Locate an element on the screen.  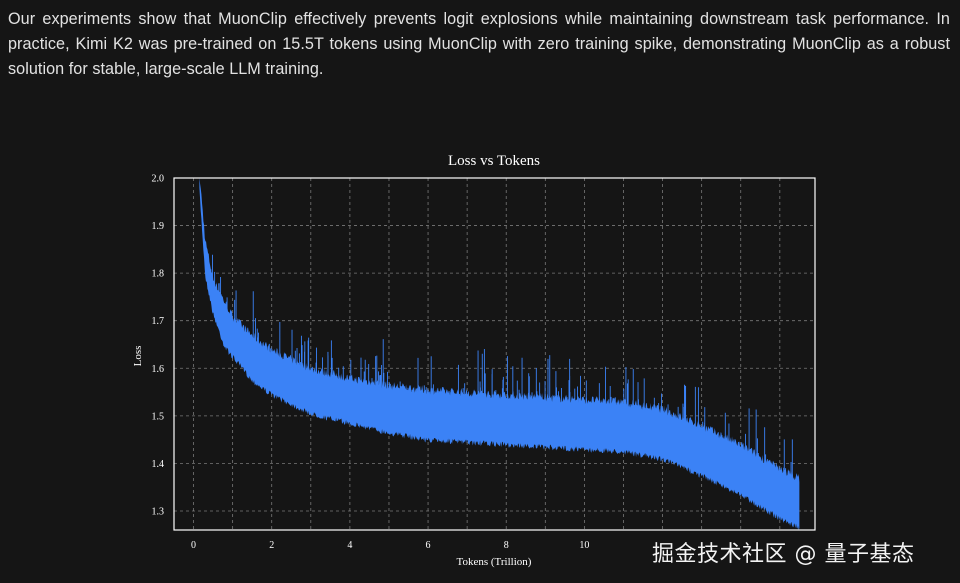
y-axis-label: Loss is located at coordinates (138, 356).